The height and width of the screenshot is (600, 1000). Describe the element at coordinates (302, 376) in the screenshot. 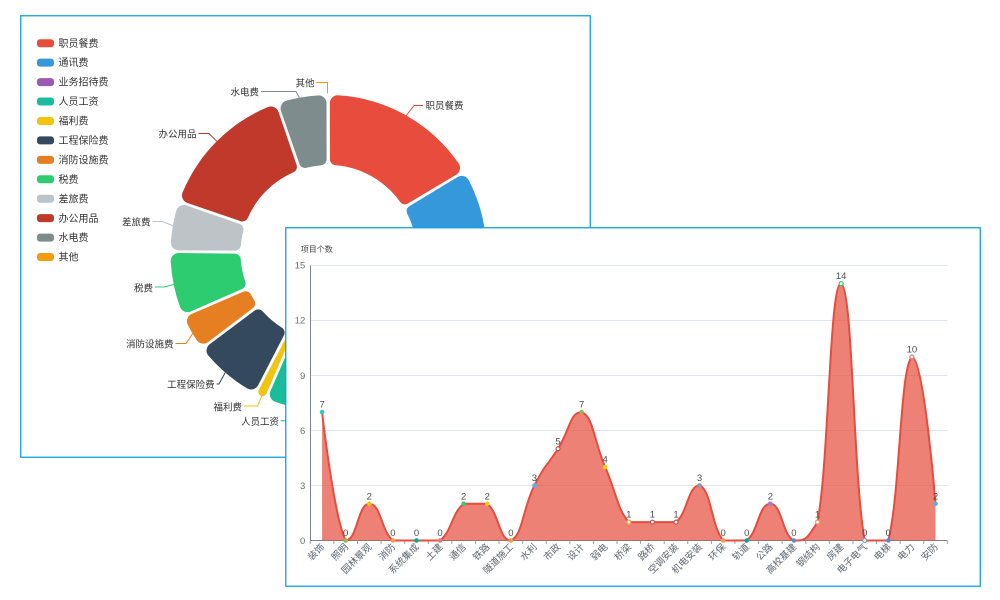

I see `svg-text: 9` at that location.